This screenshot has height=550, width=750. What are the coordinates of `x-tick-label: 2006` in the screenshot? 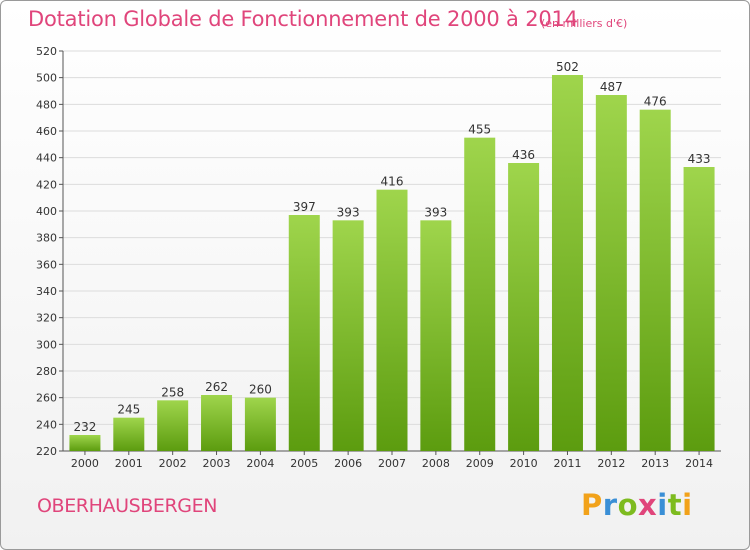 It's located at (348, 463).